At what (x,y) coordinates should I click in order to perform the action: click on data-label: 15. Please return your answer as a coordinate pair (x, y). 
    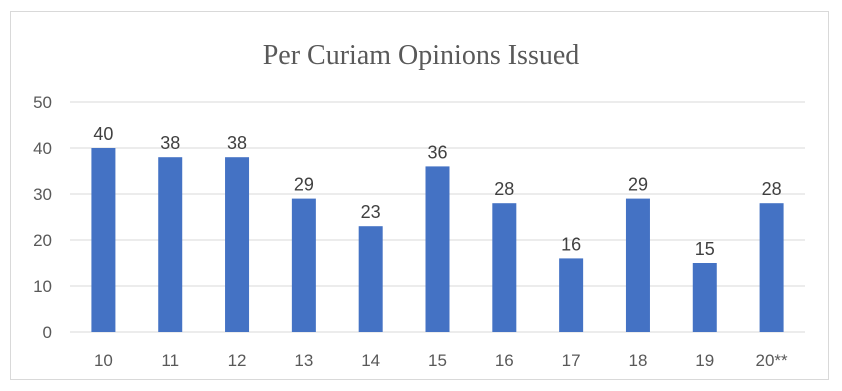
    Looking at the image, I should click on (705, 249).